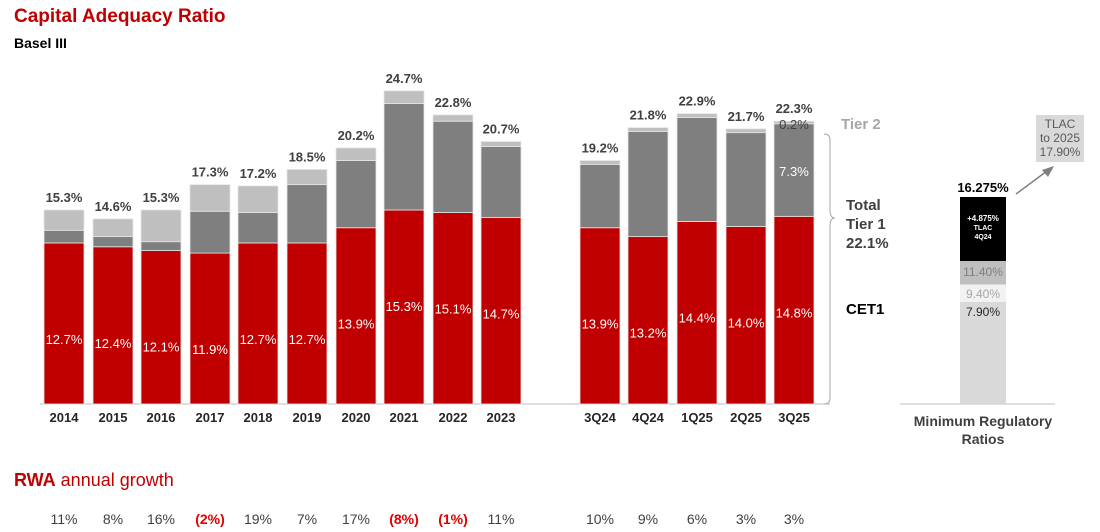 The image size is (1100, 532). Describe the element at coordinates (307, 214) in the screenshot. I see `bar-at1-2019` at that location.